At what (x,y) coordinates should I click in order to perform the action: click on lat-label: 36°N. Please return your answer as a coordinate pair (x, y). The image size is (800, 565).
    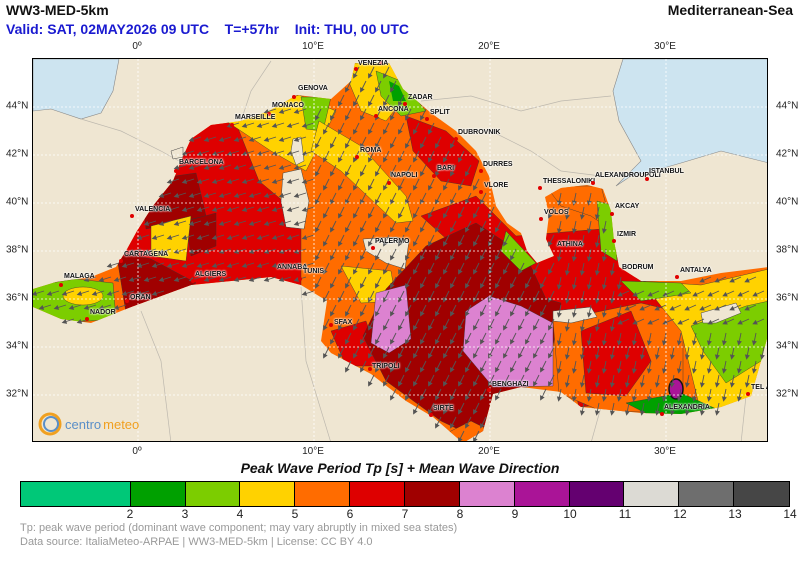
    Looking at the image, I should click on (17, 298).